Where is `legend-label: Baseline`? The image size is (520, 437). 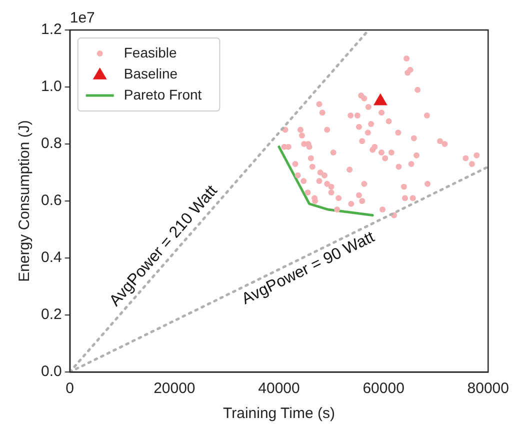
legend-label: Baseline is located at coordinates (151, 73).